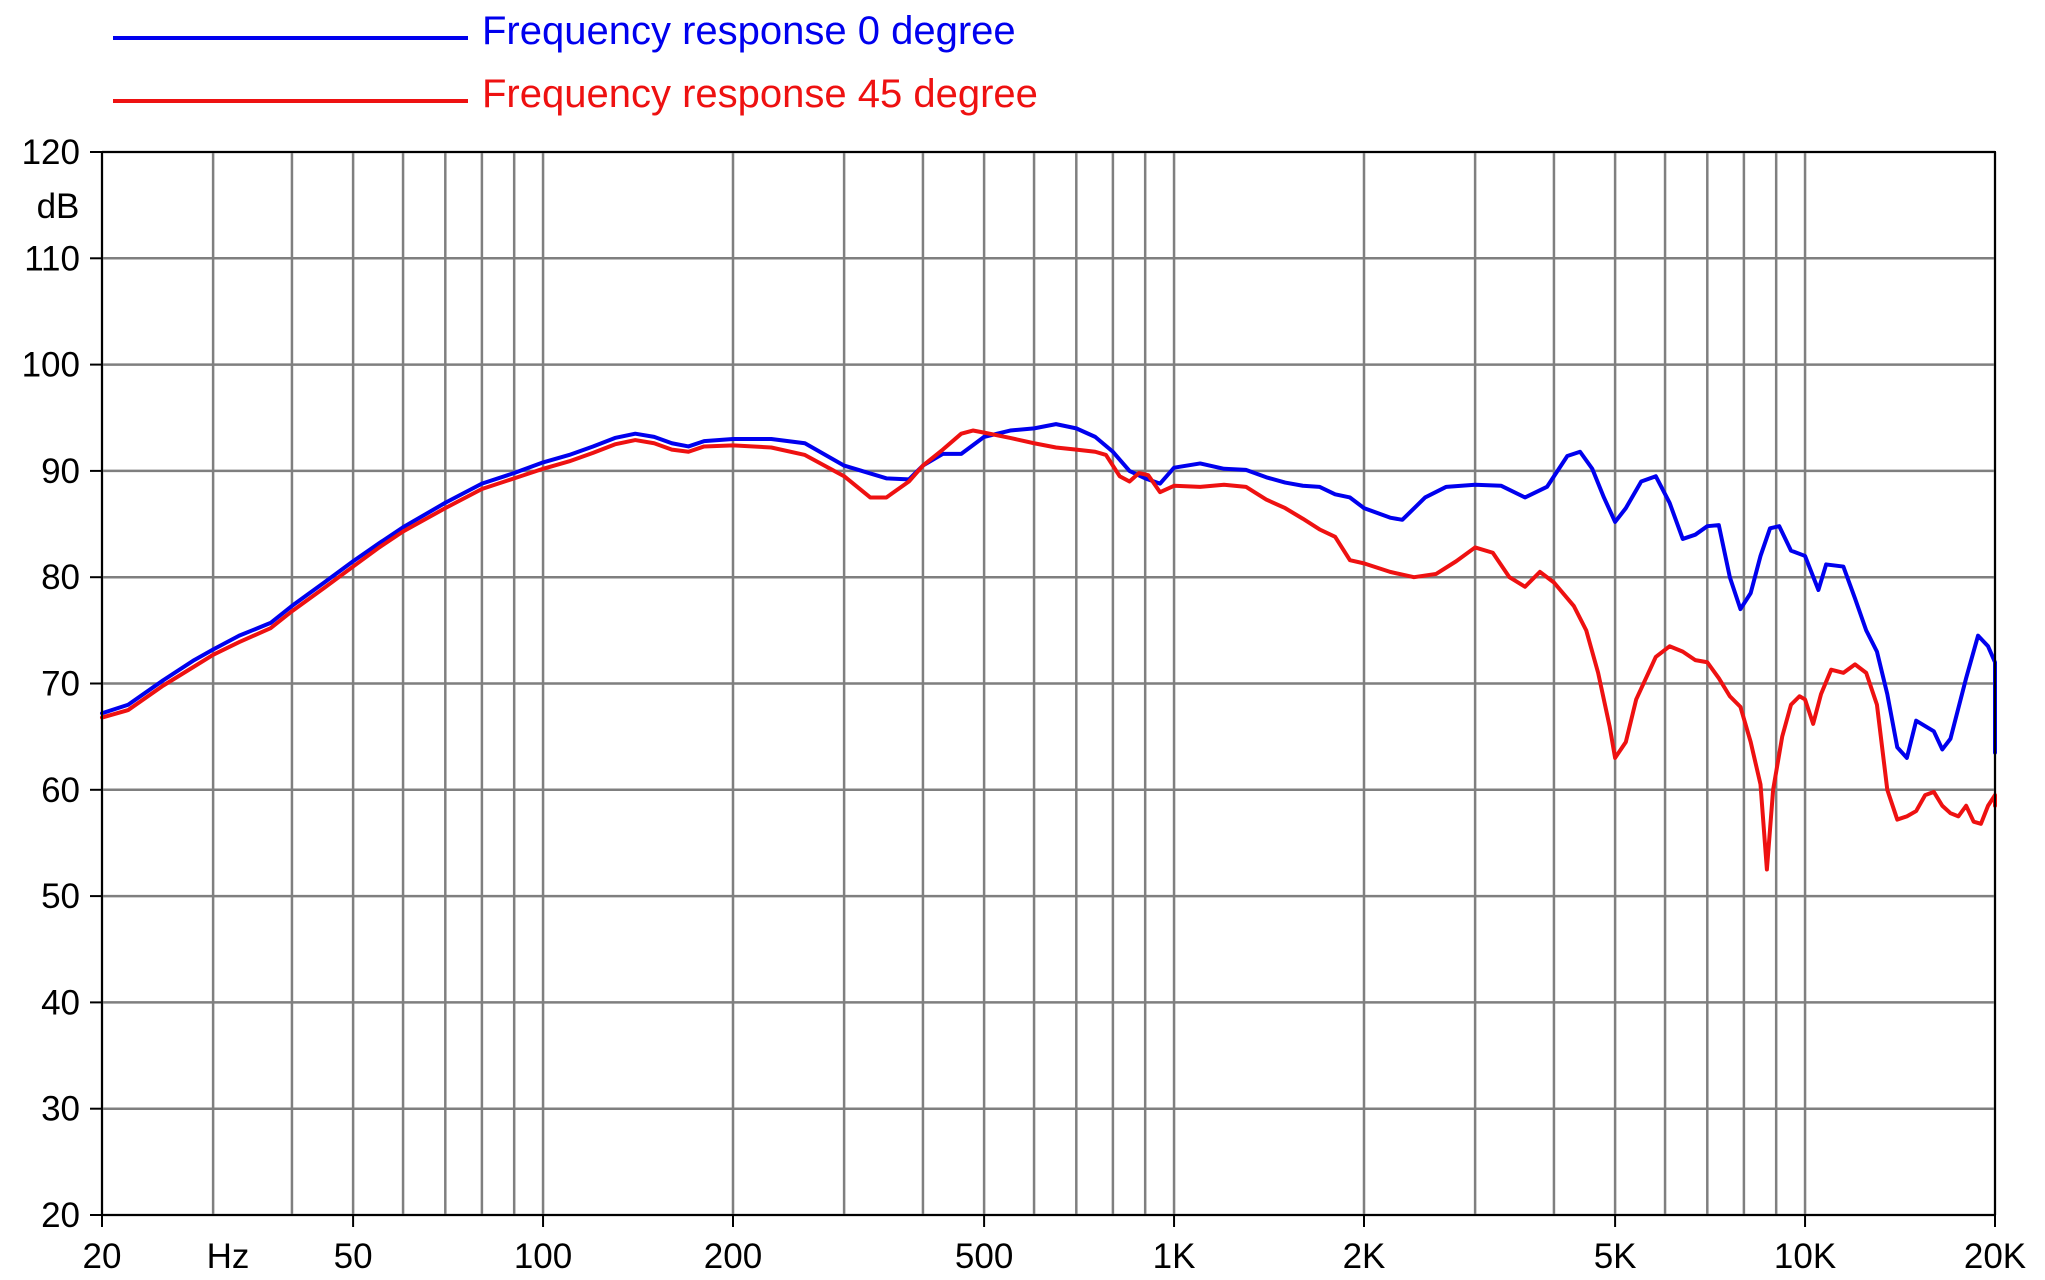  What do you see at coordinates (51, 152) in the screenshot?
I see `y-tick-label: 120` at bounding box center [51, 152].